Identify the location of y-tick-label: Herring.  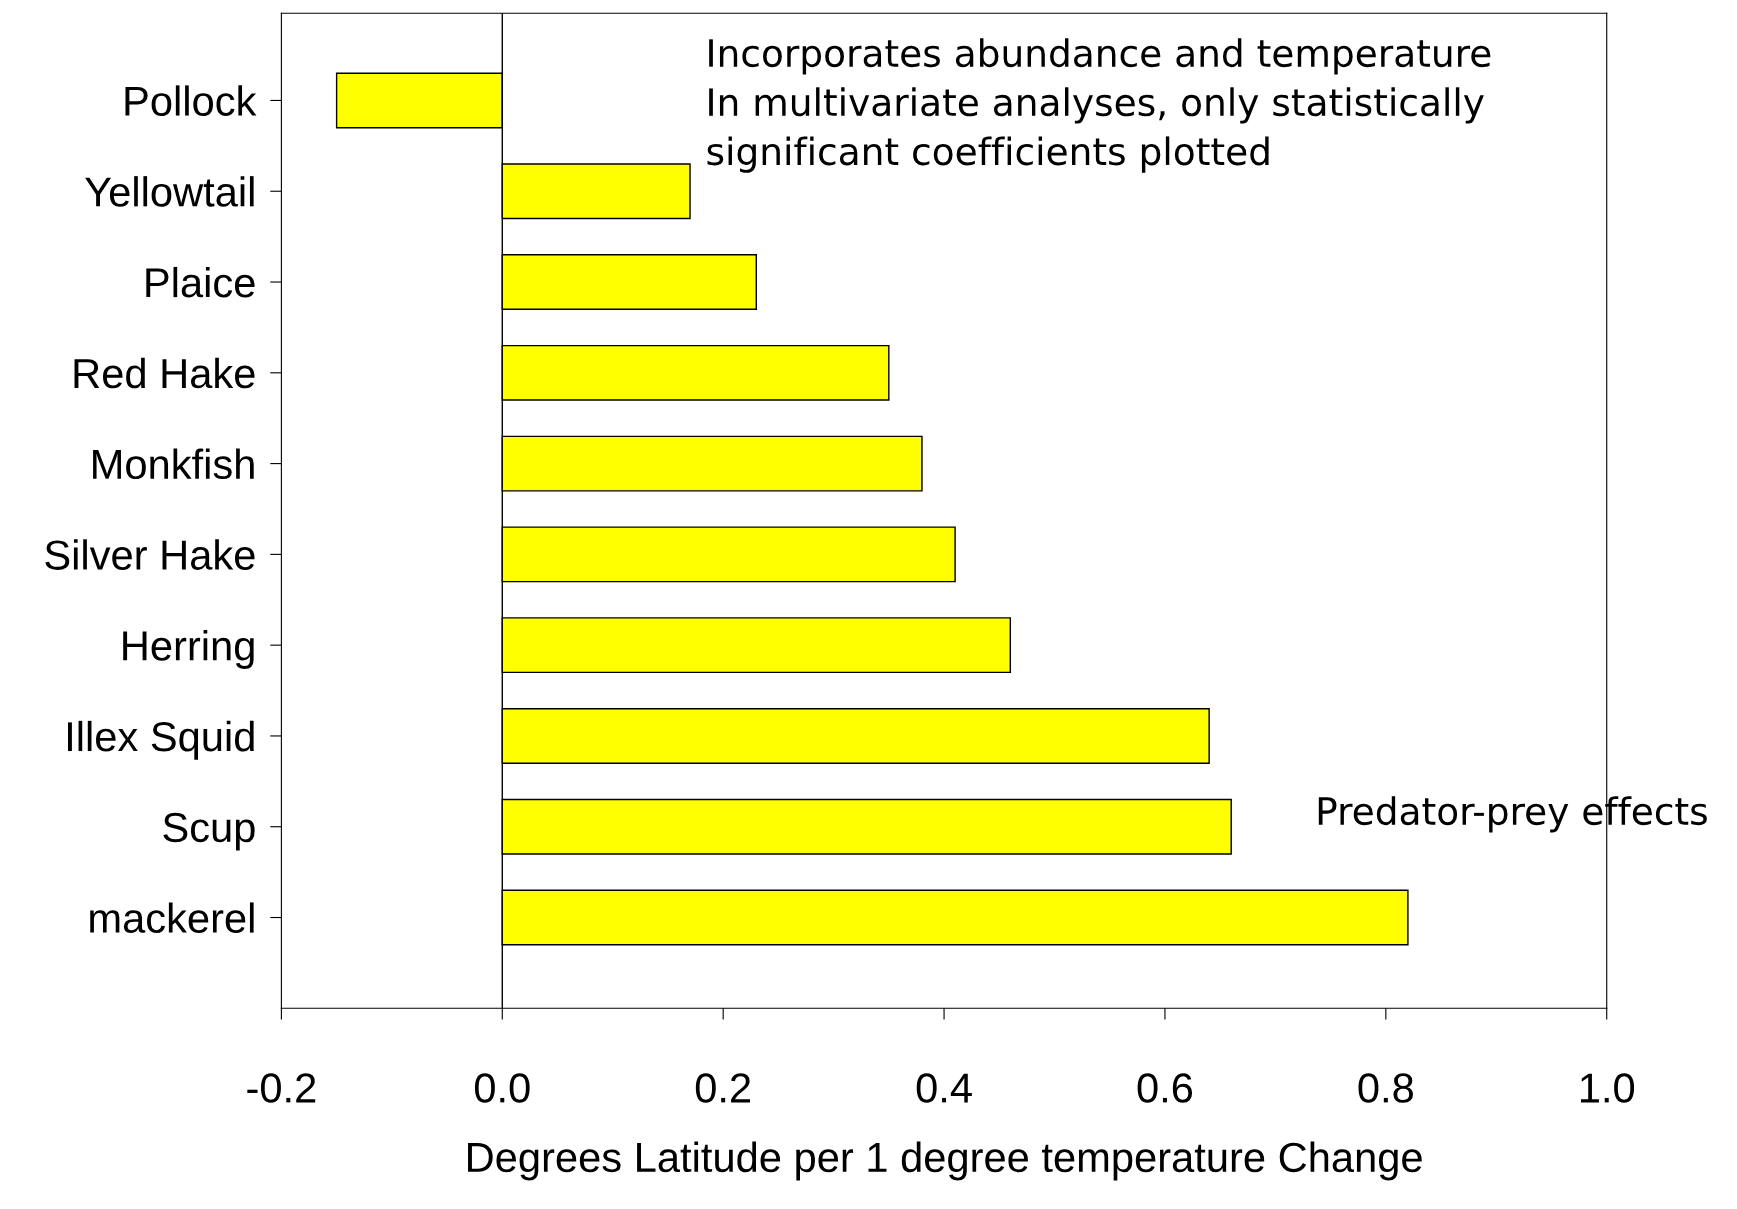
(188, 649).